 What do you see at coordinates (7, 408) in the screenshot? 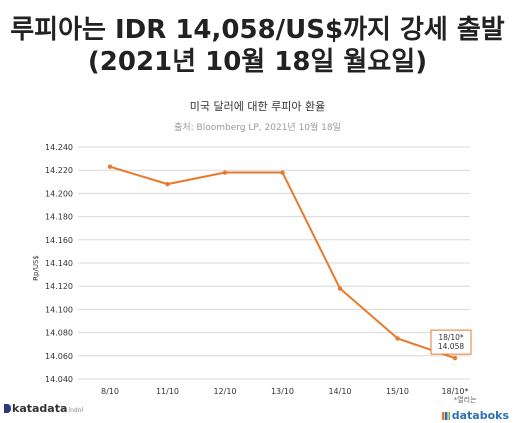
I see `katadata-d-icon` at bounding box center [7, 408].